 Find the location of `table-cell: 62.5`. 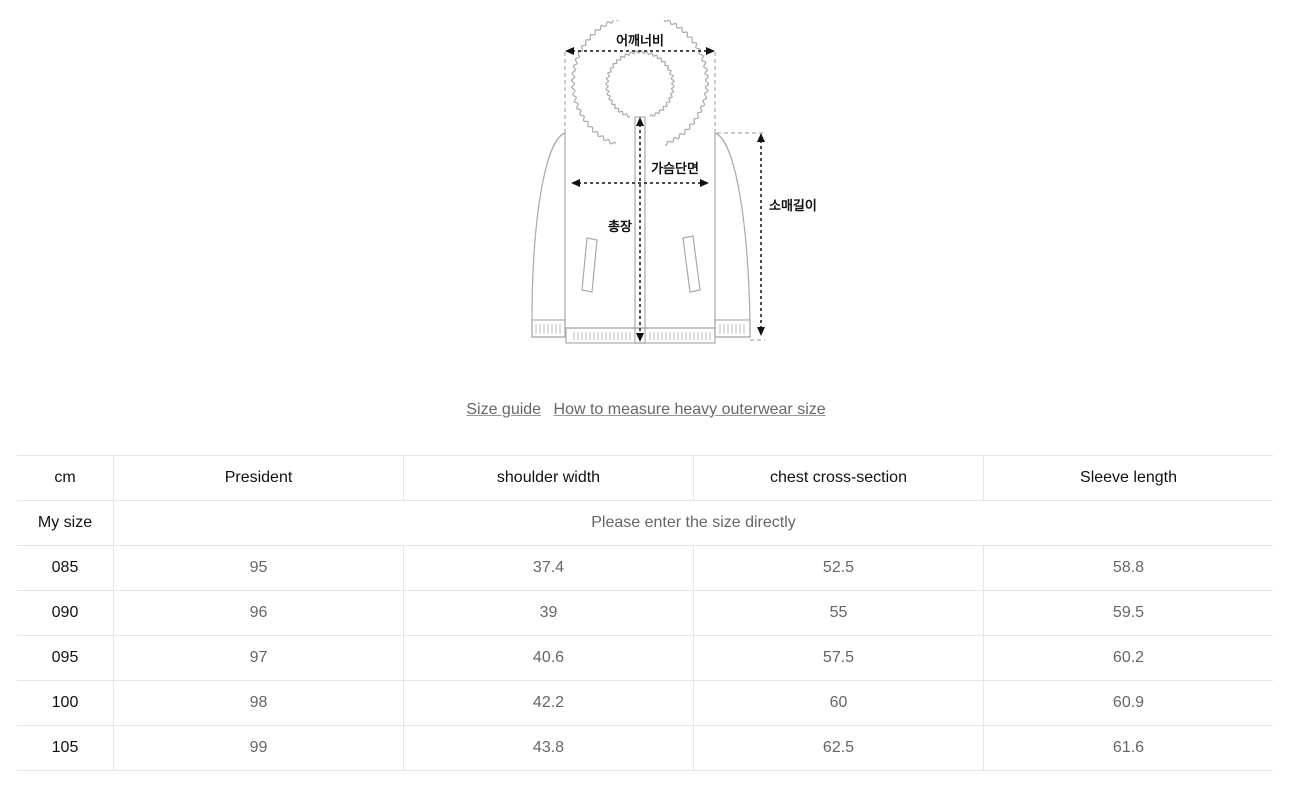

table-cell: 62.5 is located at coordinates (838, 748).